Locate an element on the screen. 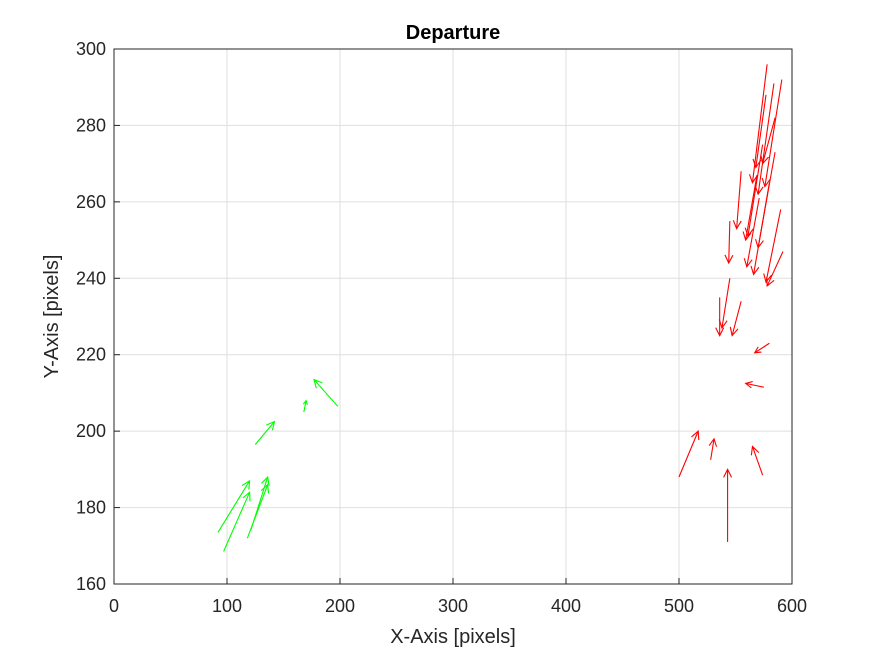 This screenshot has width=875, height=656. x-tick-label: 300 is located at coordinates (453, 606).